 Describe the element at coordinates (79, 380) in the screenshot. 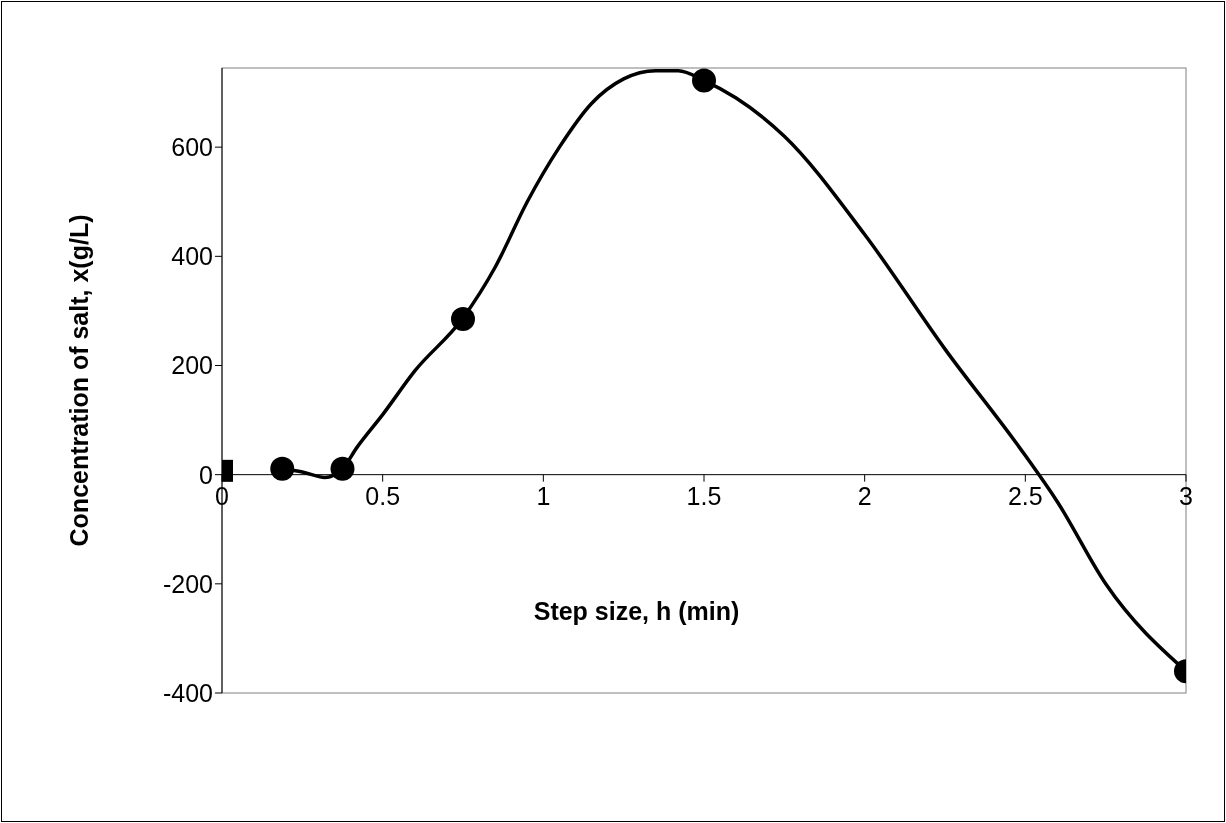

I see `y-axis-title: Concentration of salt, x(g/L)` at that location.